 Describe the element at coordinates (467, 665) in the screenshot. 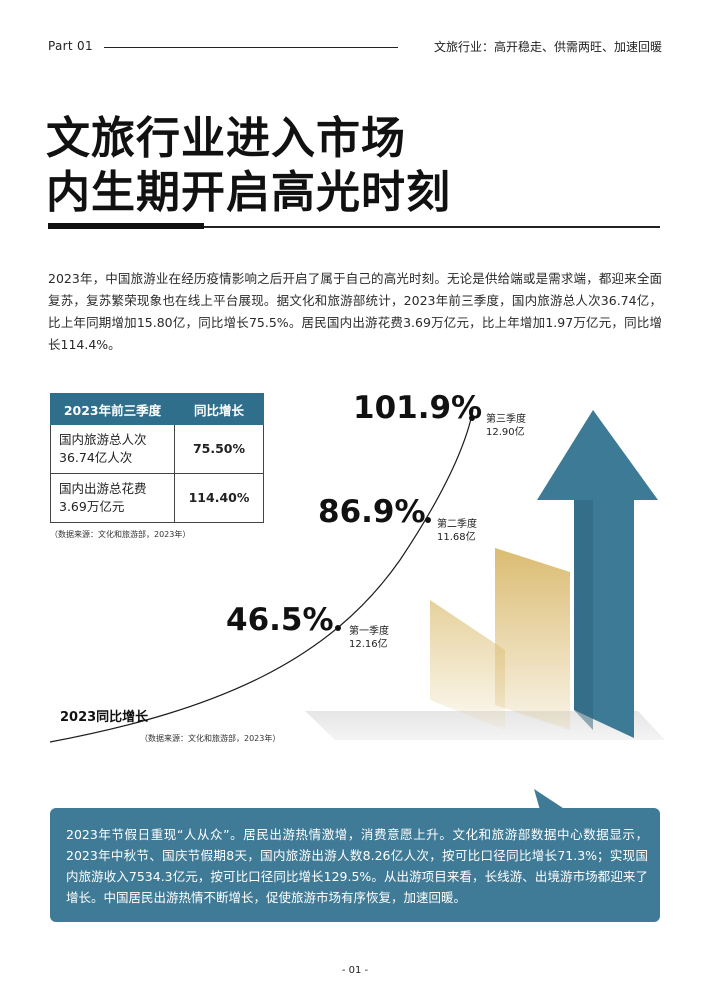

I see `gold-bar-short` at that location.